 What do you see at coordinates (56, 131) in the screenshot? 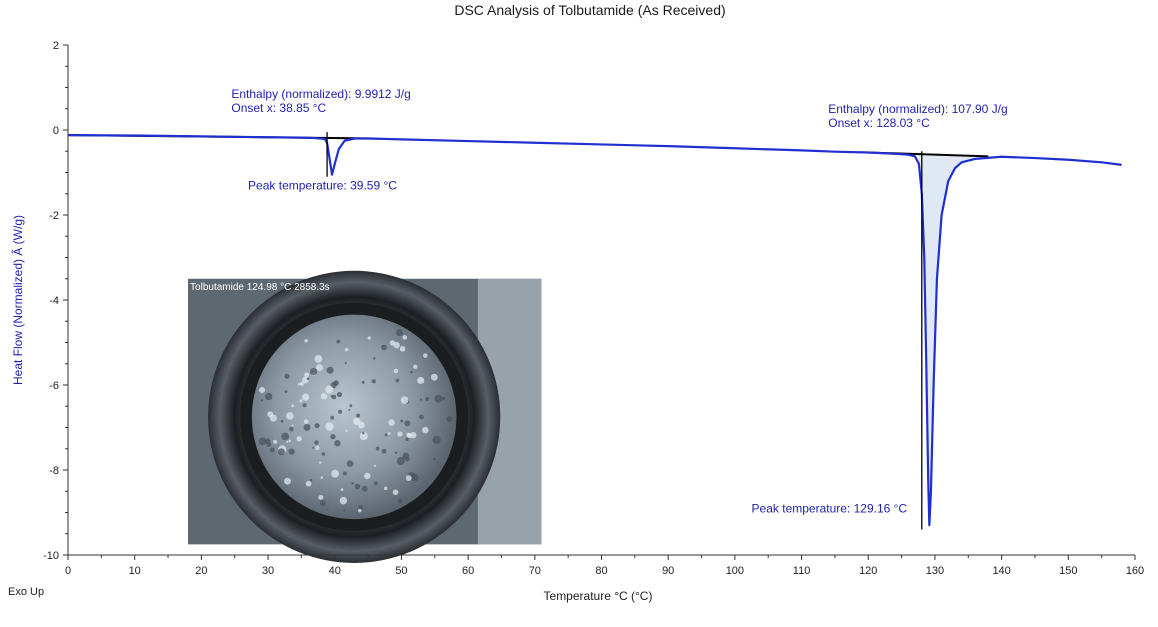
I see `y-tick-label: 0` at bounding box center [56, 131].